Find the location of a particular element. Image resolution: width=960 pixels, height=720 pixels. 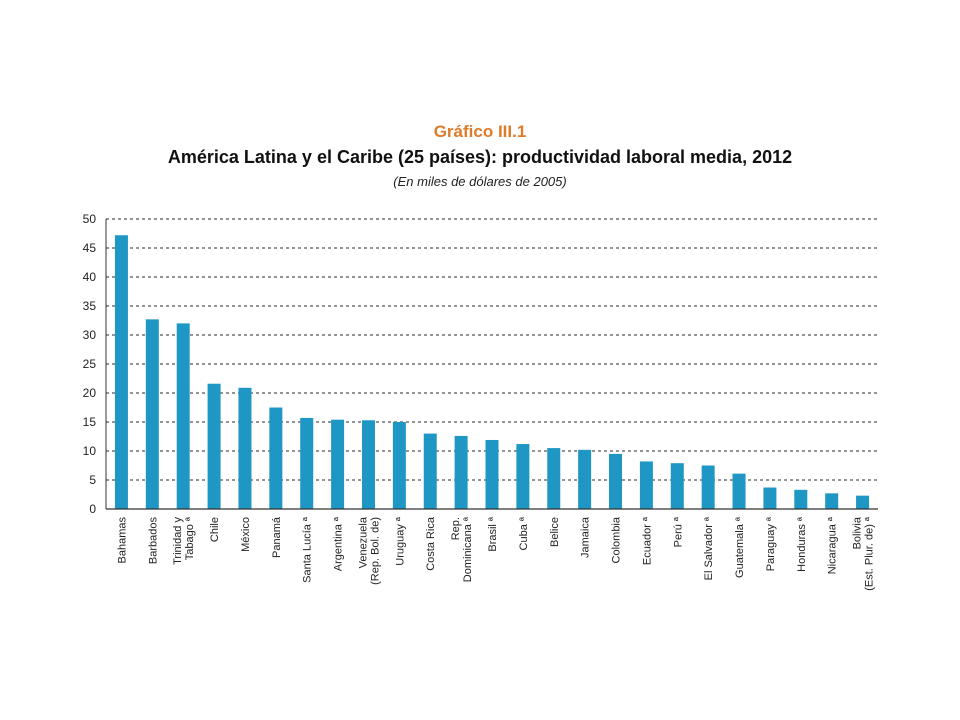

y-tick-label: 0 is located at coordinates (92, 509).